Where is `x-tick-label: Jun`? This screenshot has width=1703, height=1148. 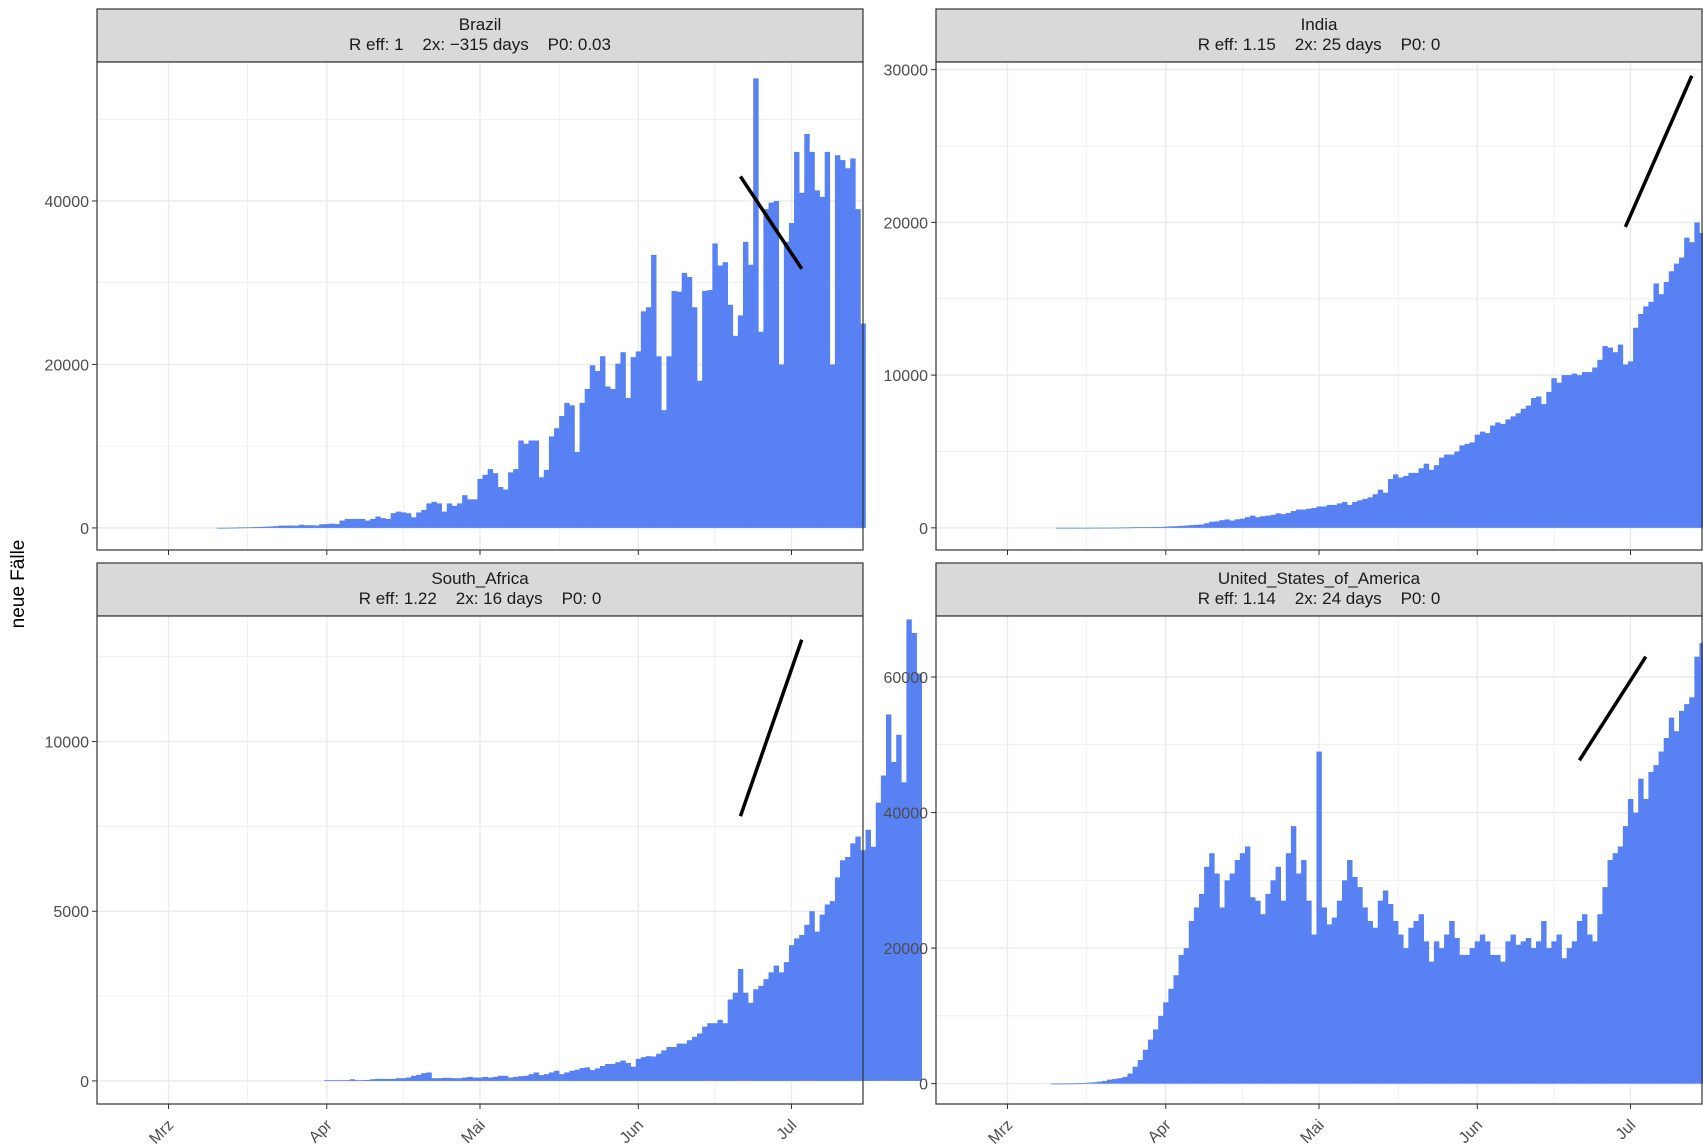 x-tick-label: Jun is located at coordinates (632, 1132).